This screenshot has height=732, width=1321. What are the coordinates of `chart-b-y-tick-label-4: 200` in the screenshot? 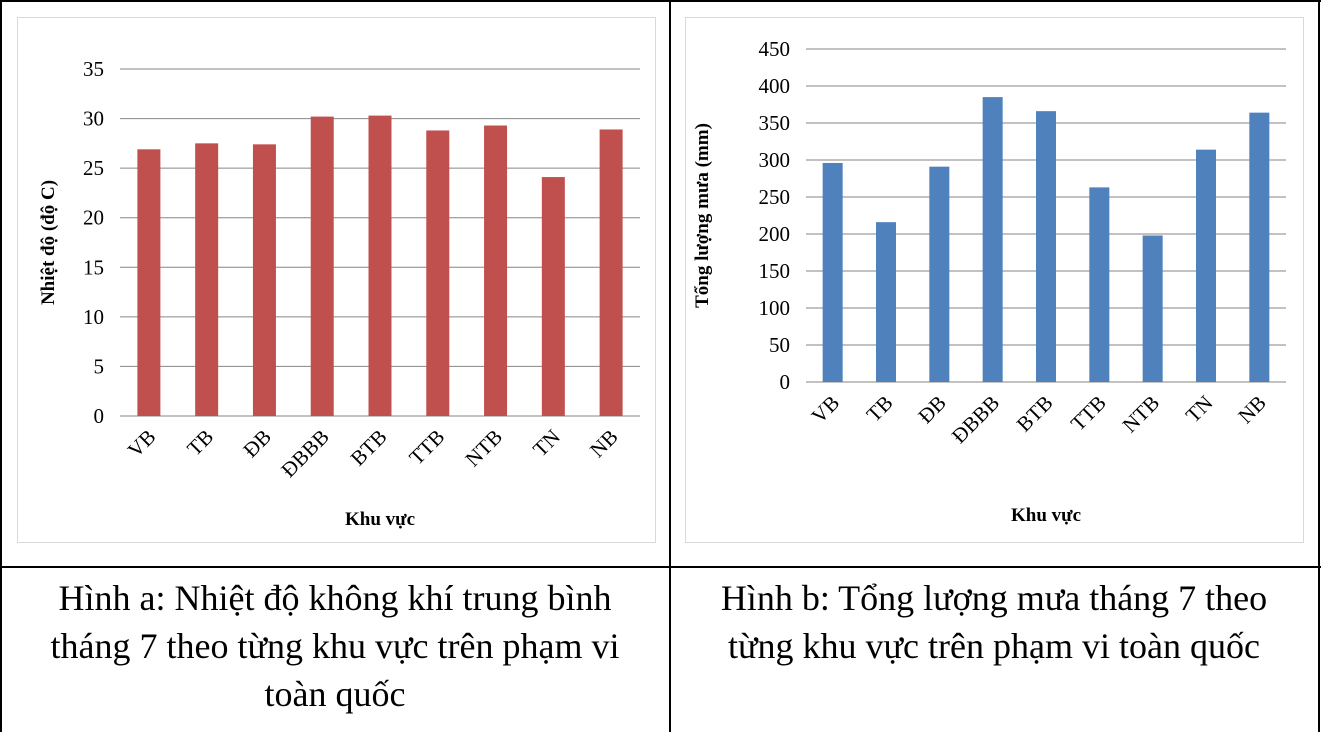 It's located at (775, 234).